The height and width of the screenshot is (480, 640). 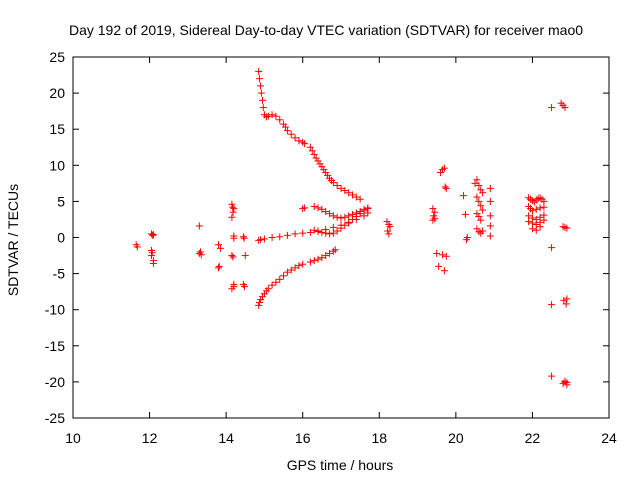 I want to click on y-tick-label: -20, so click(x=55, y=382).